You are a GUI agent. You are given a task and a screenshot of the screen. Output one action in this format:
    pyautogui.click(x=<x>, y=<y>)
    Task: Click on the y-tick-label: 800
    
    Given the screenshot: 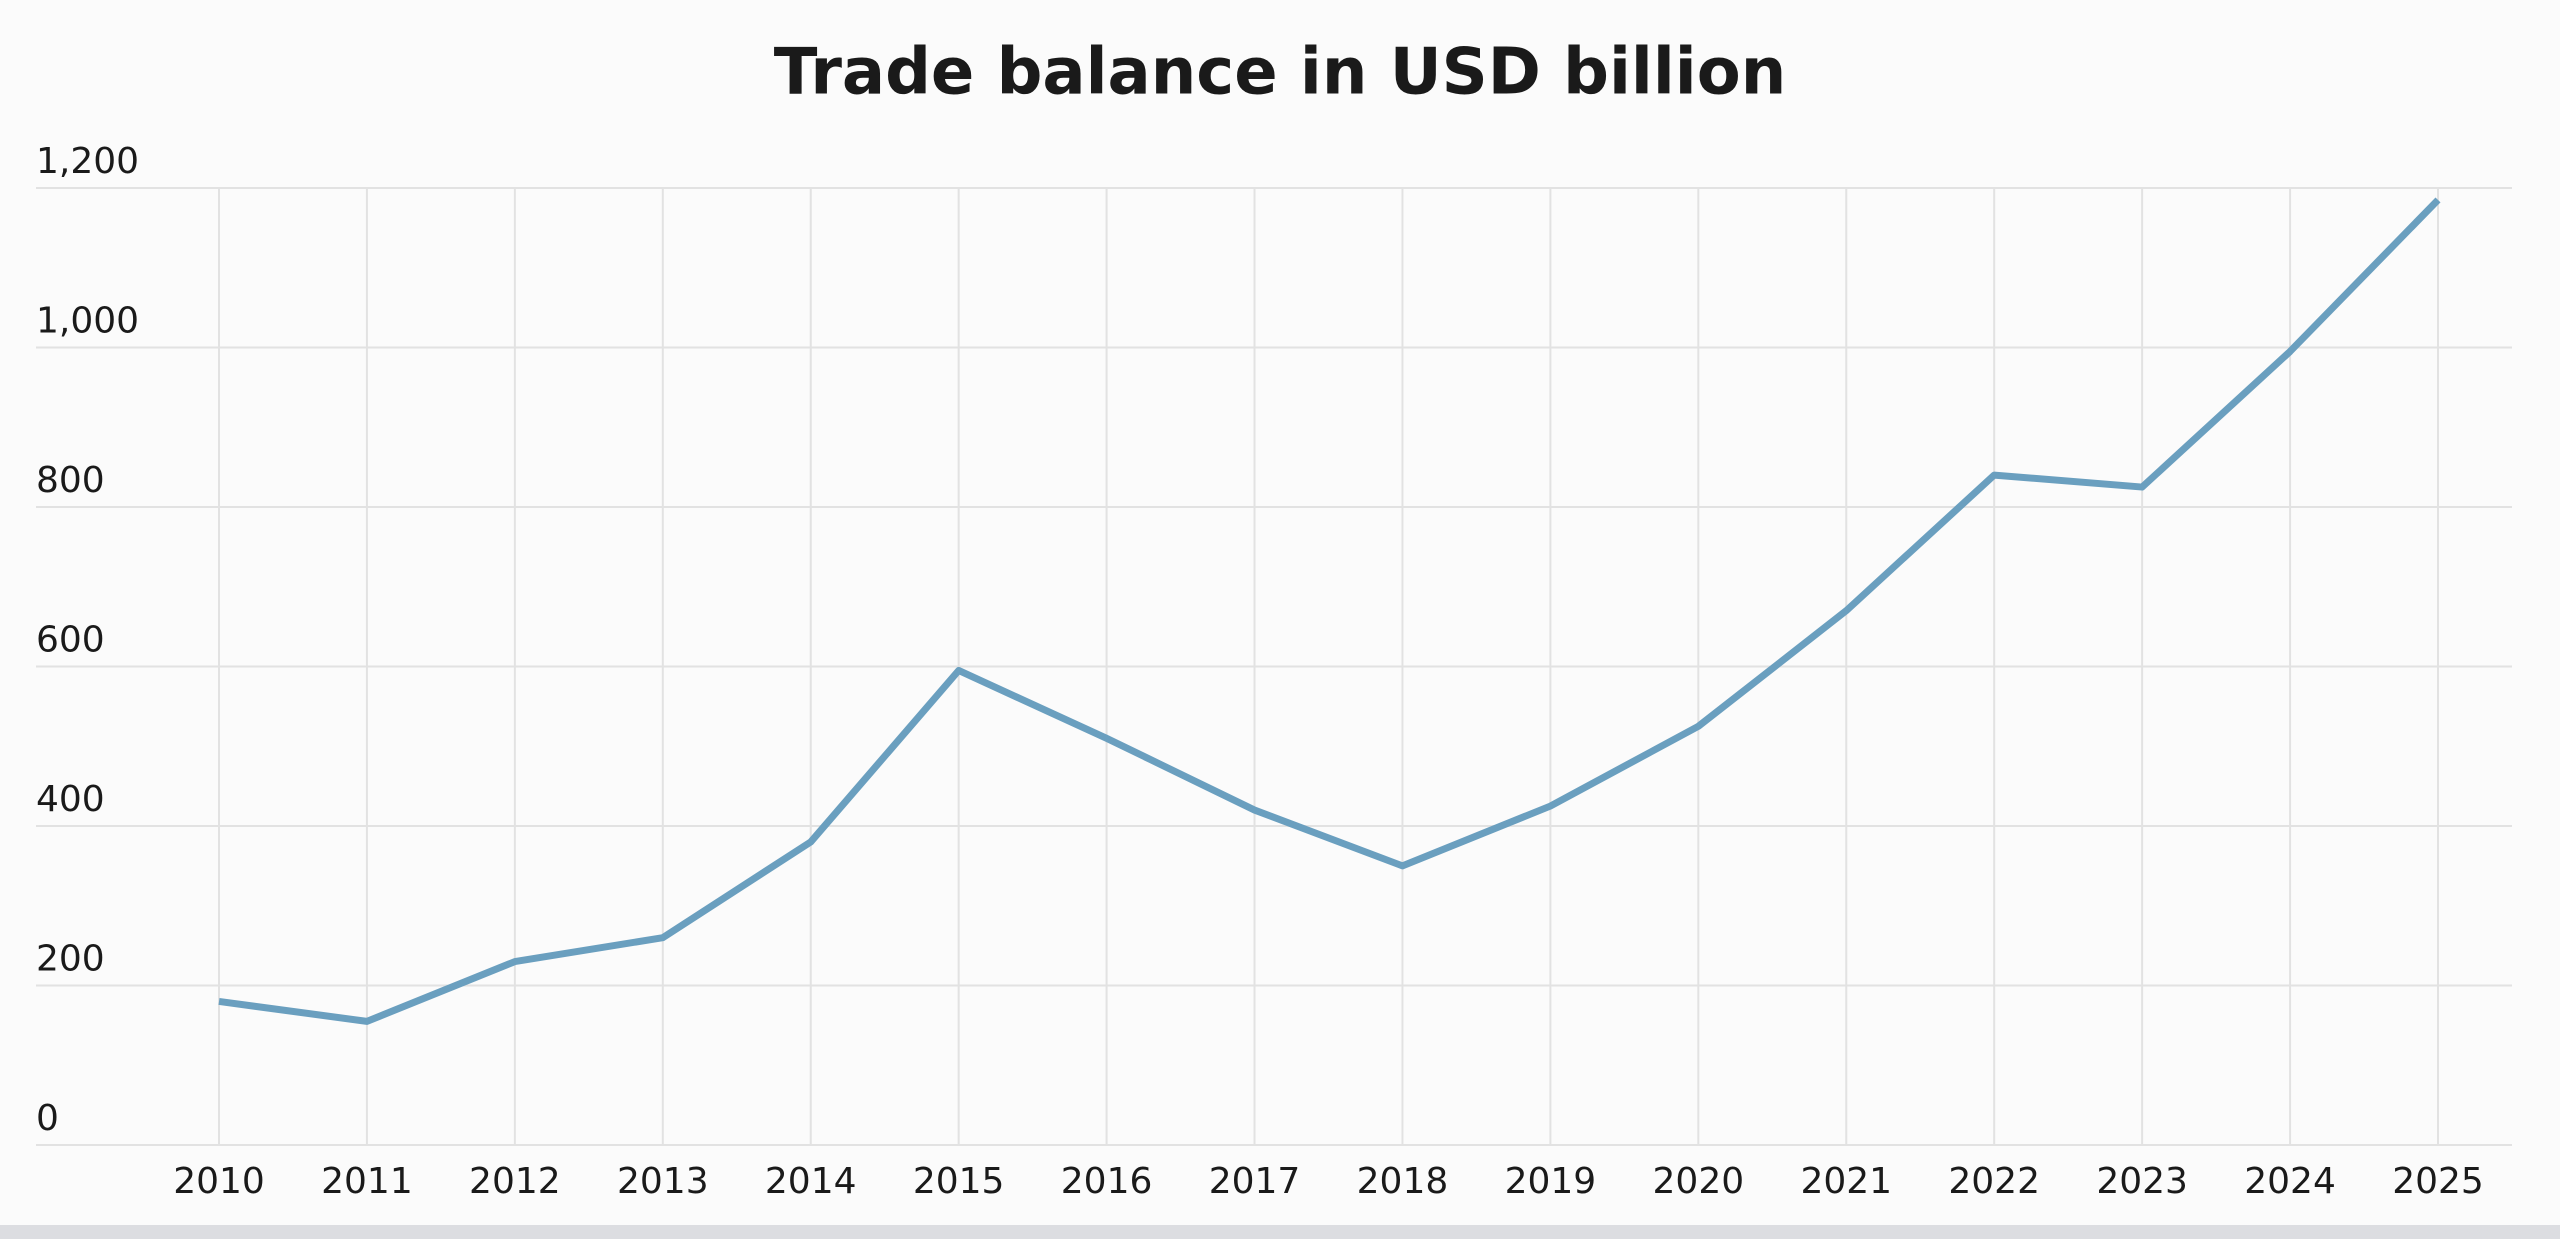 What is the action you would take?
    pyautogui.click(x=70, y=480)
    